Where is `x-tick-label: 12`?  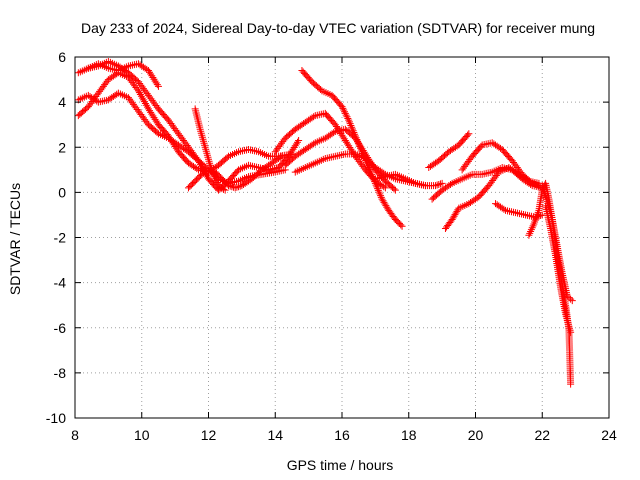
x-tick-label: 12 is located at coordinates (209, 435).